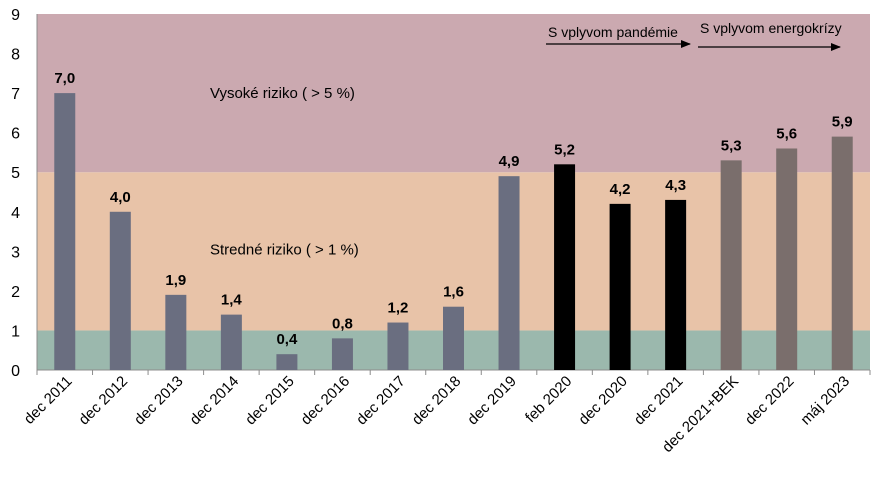 This screenshot has width=877, height=481. What do you see at coordinates (15, 252) in the screenshot?
I see `y-tick-label: 3` at bounding box center [15, 252].